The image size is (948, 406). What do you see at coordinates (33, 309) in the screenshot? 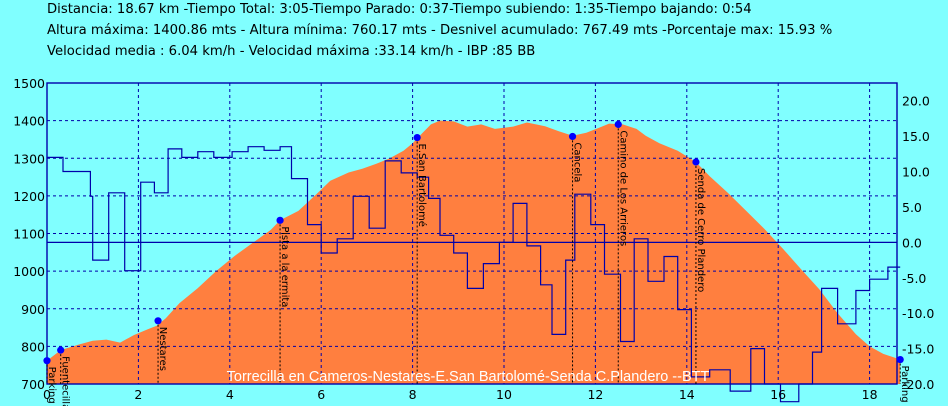
I see `y-tick-label: 900` at bounding box center [33, 309].